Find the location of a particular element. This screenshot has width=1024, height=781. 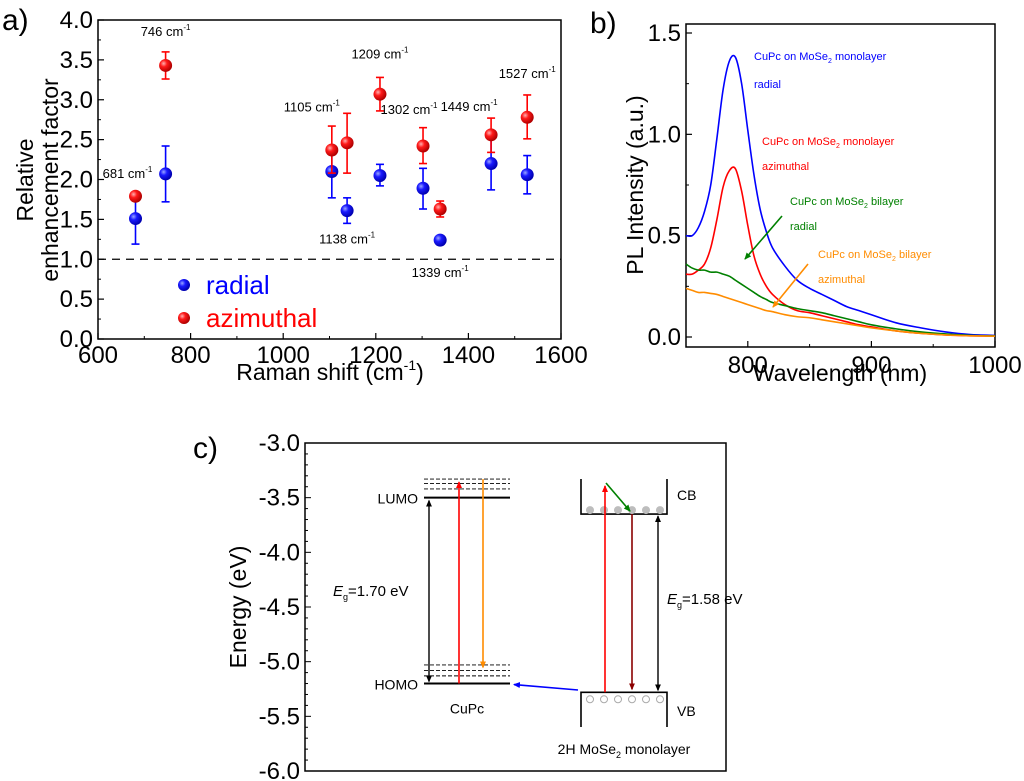

cb-label: CB is located at coordinates (686, 495).